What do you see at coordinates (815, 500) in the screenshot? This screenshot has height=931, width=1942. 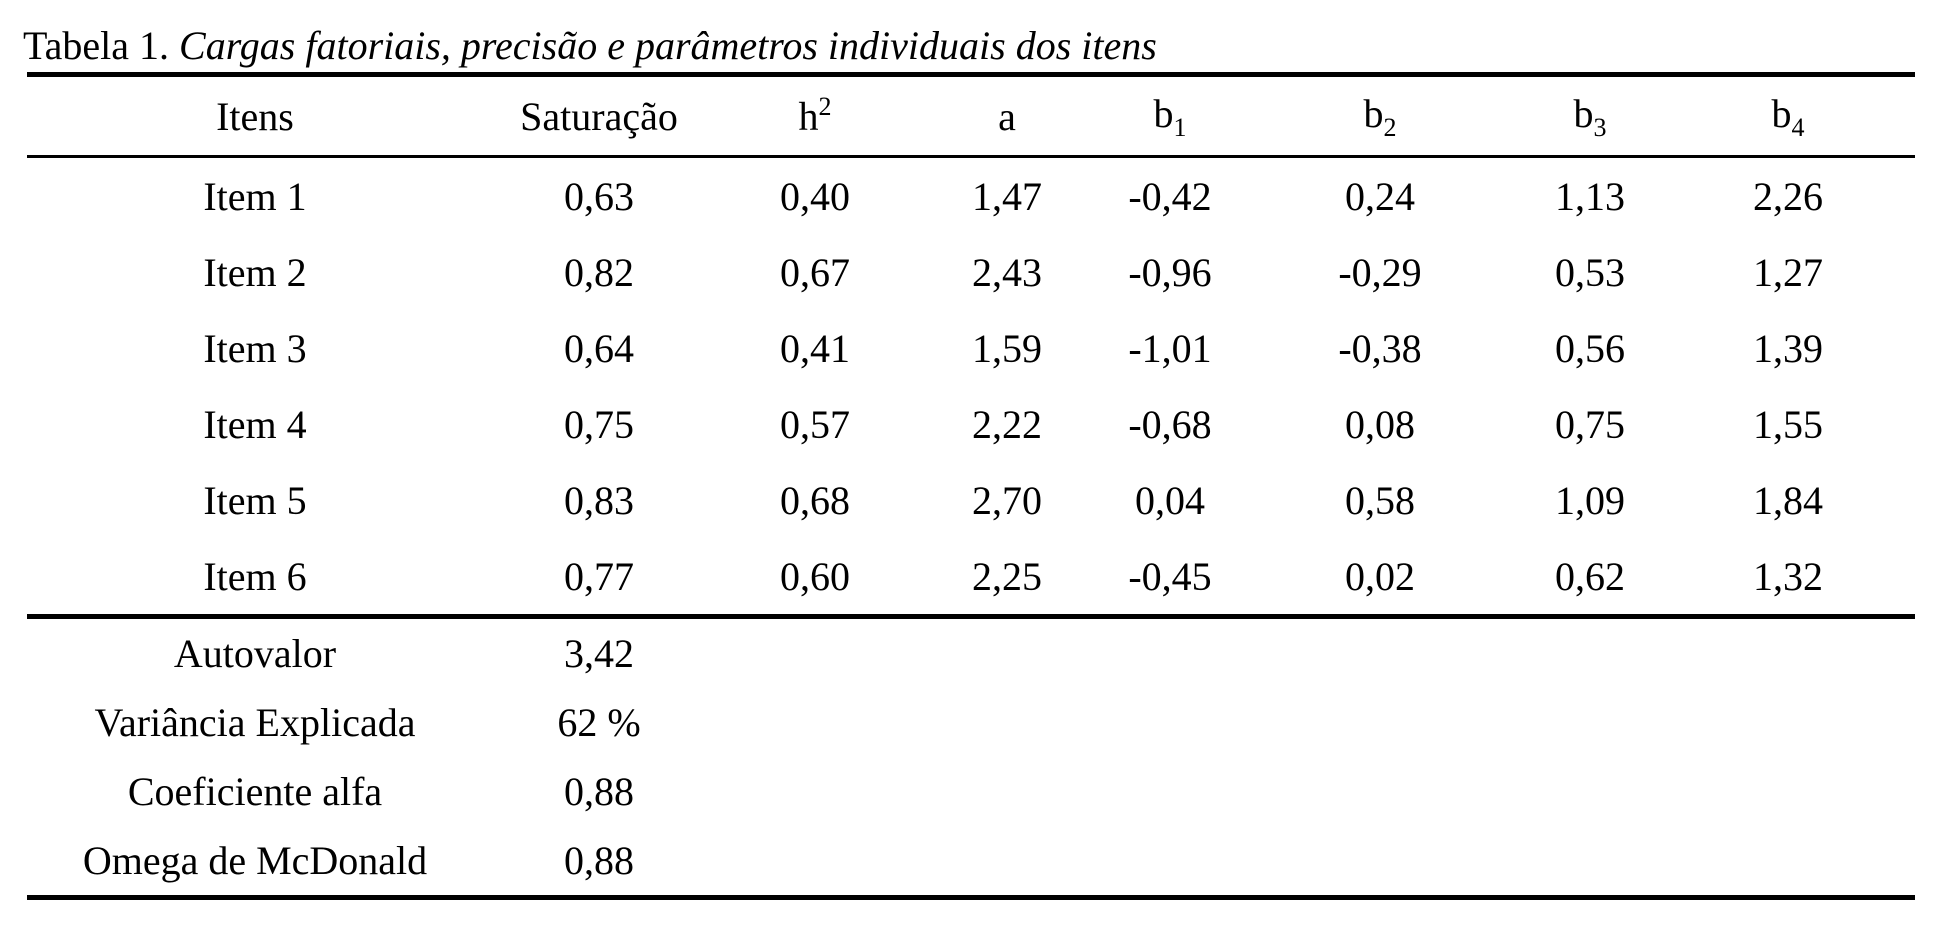 I see `table-cell: 0,68` at bounding box center [815, 500].